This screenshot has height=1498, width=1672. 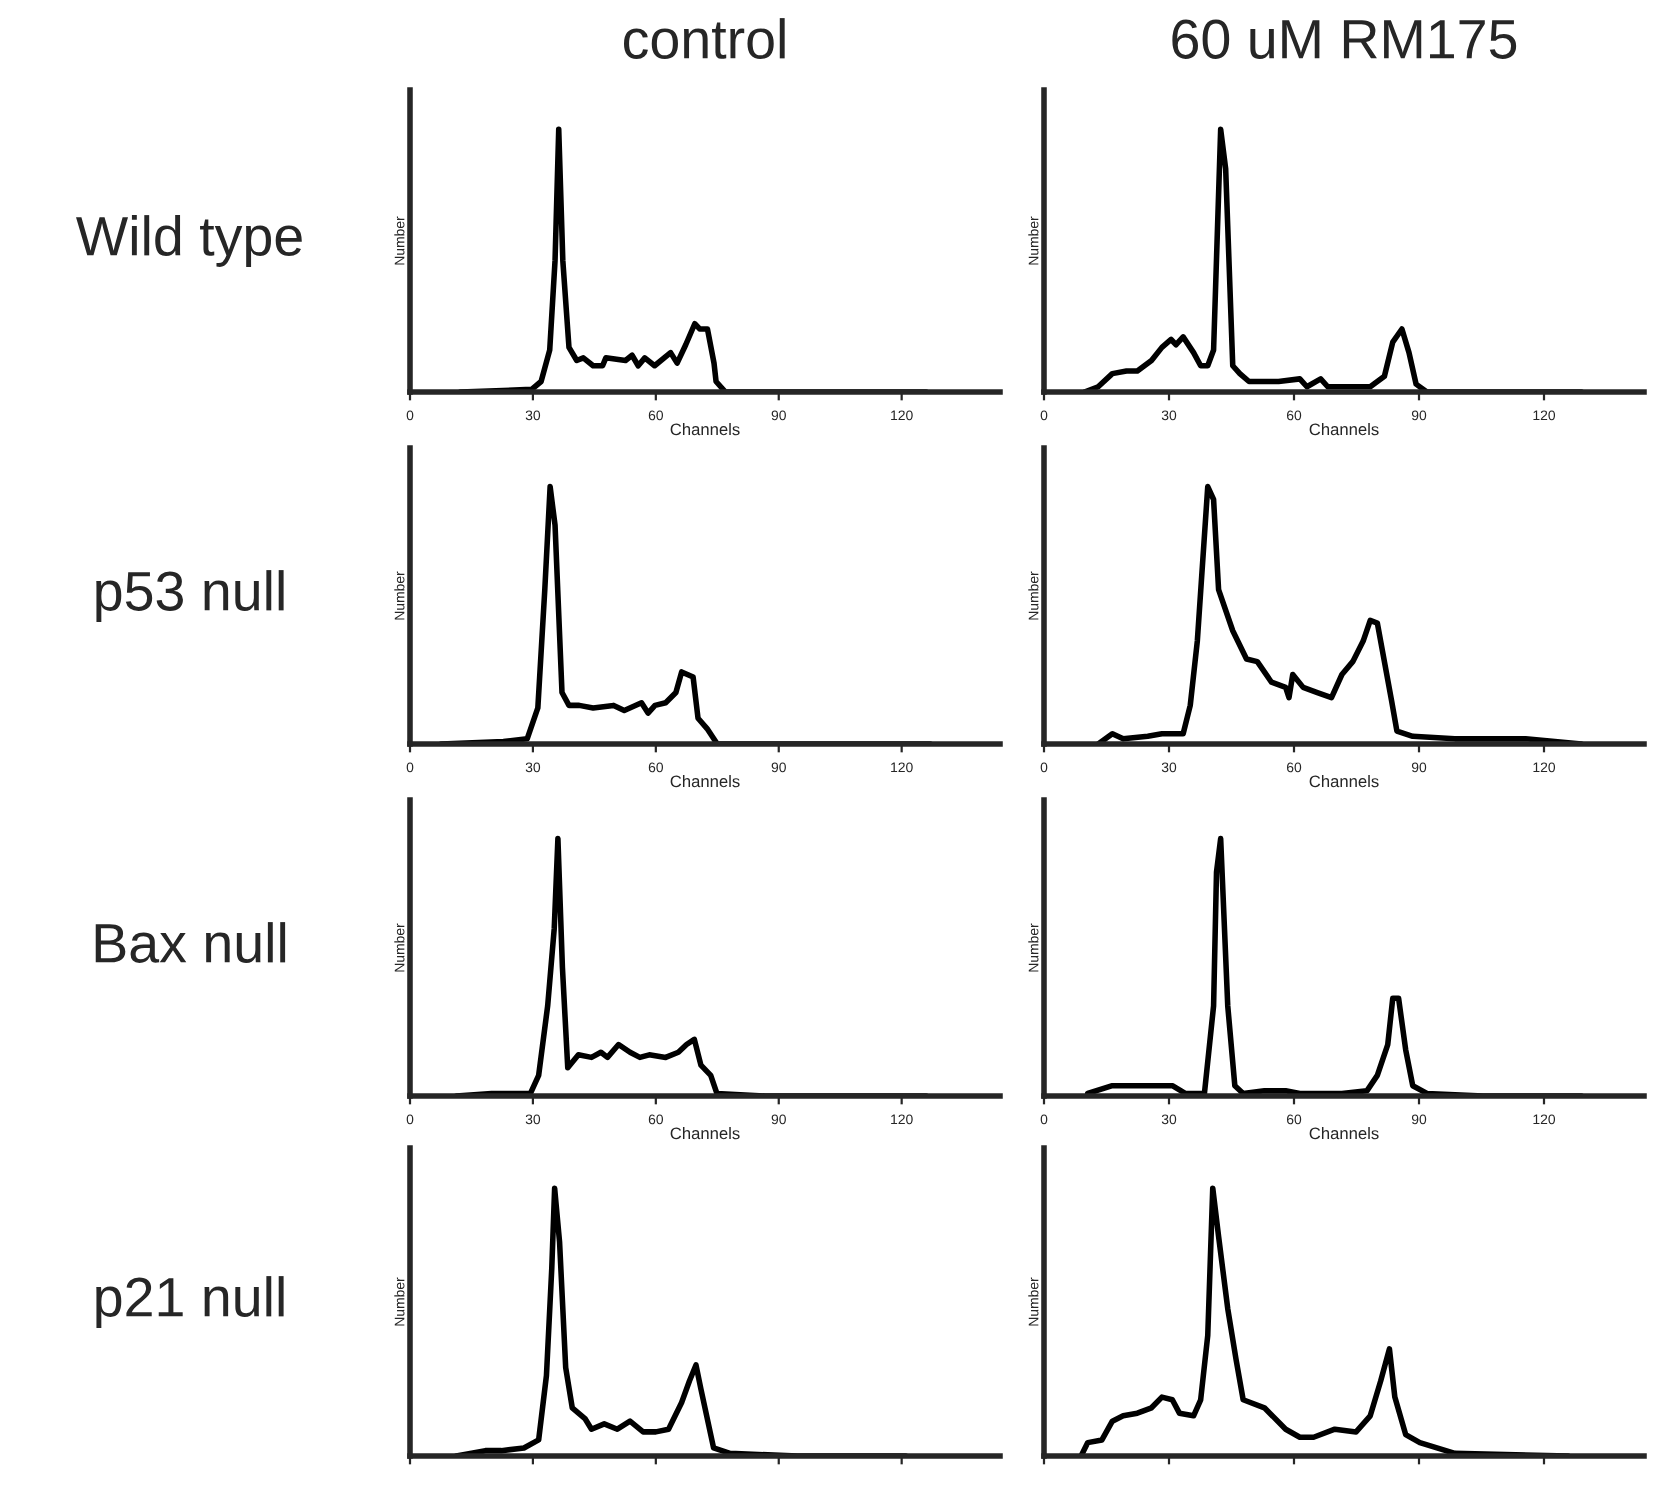 What do you see at coordinates (189, 241) in the screenshot?
I see `text: Wild type` at bounding box center [189, 241].